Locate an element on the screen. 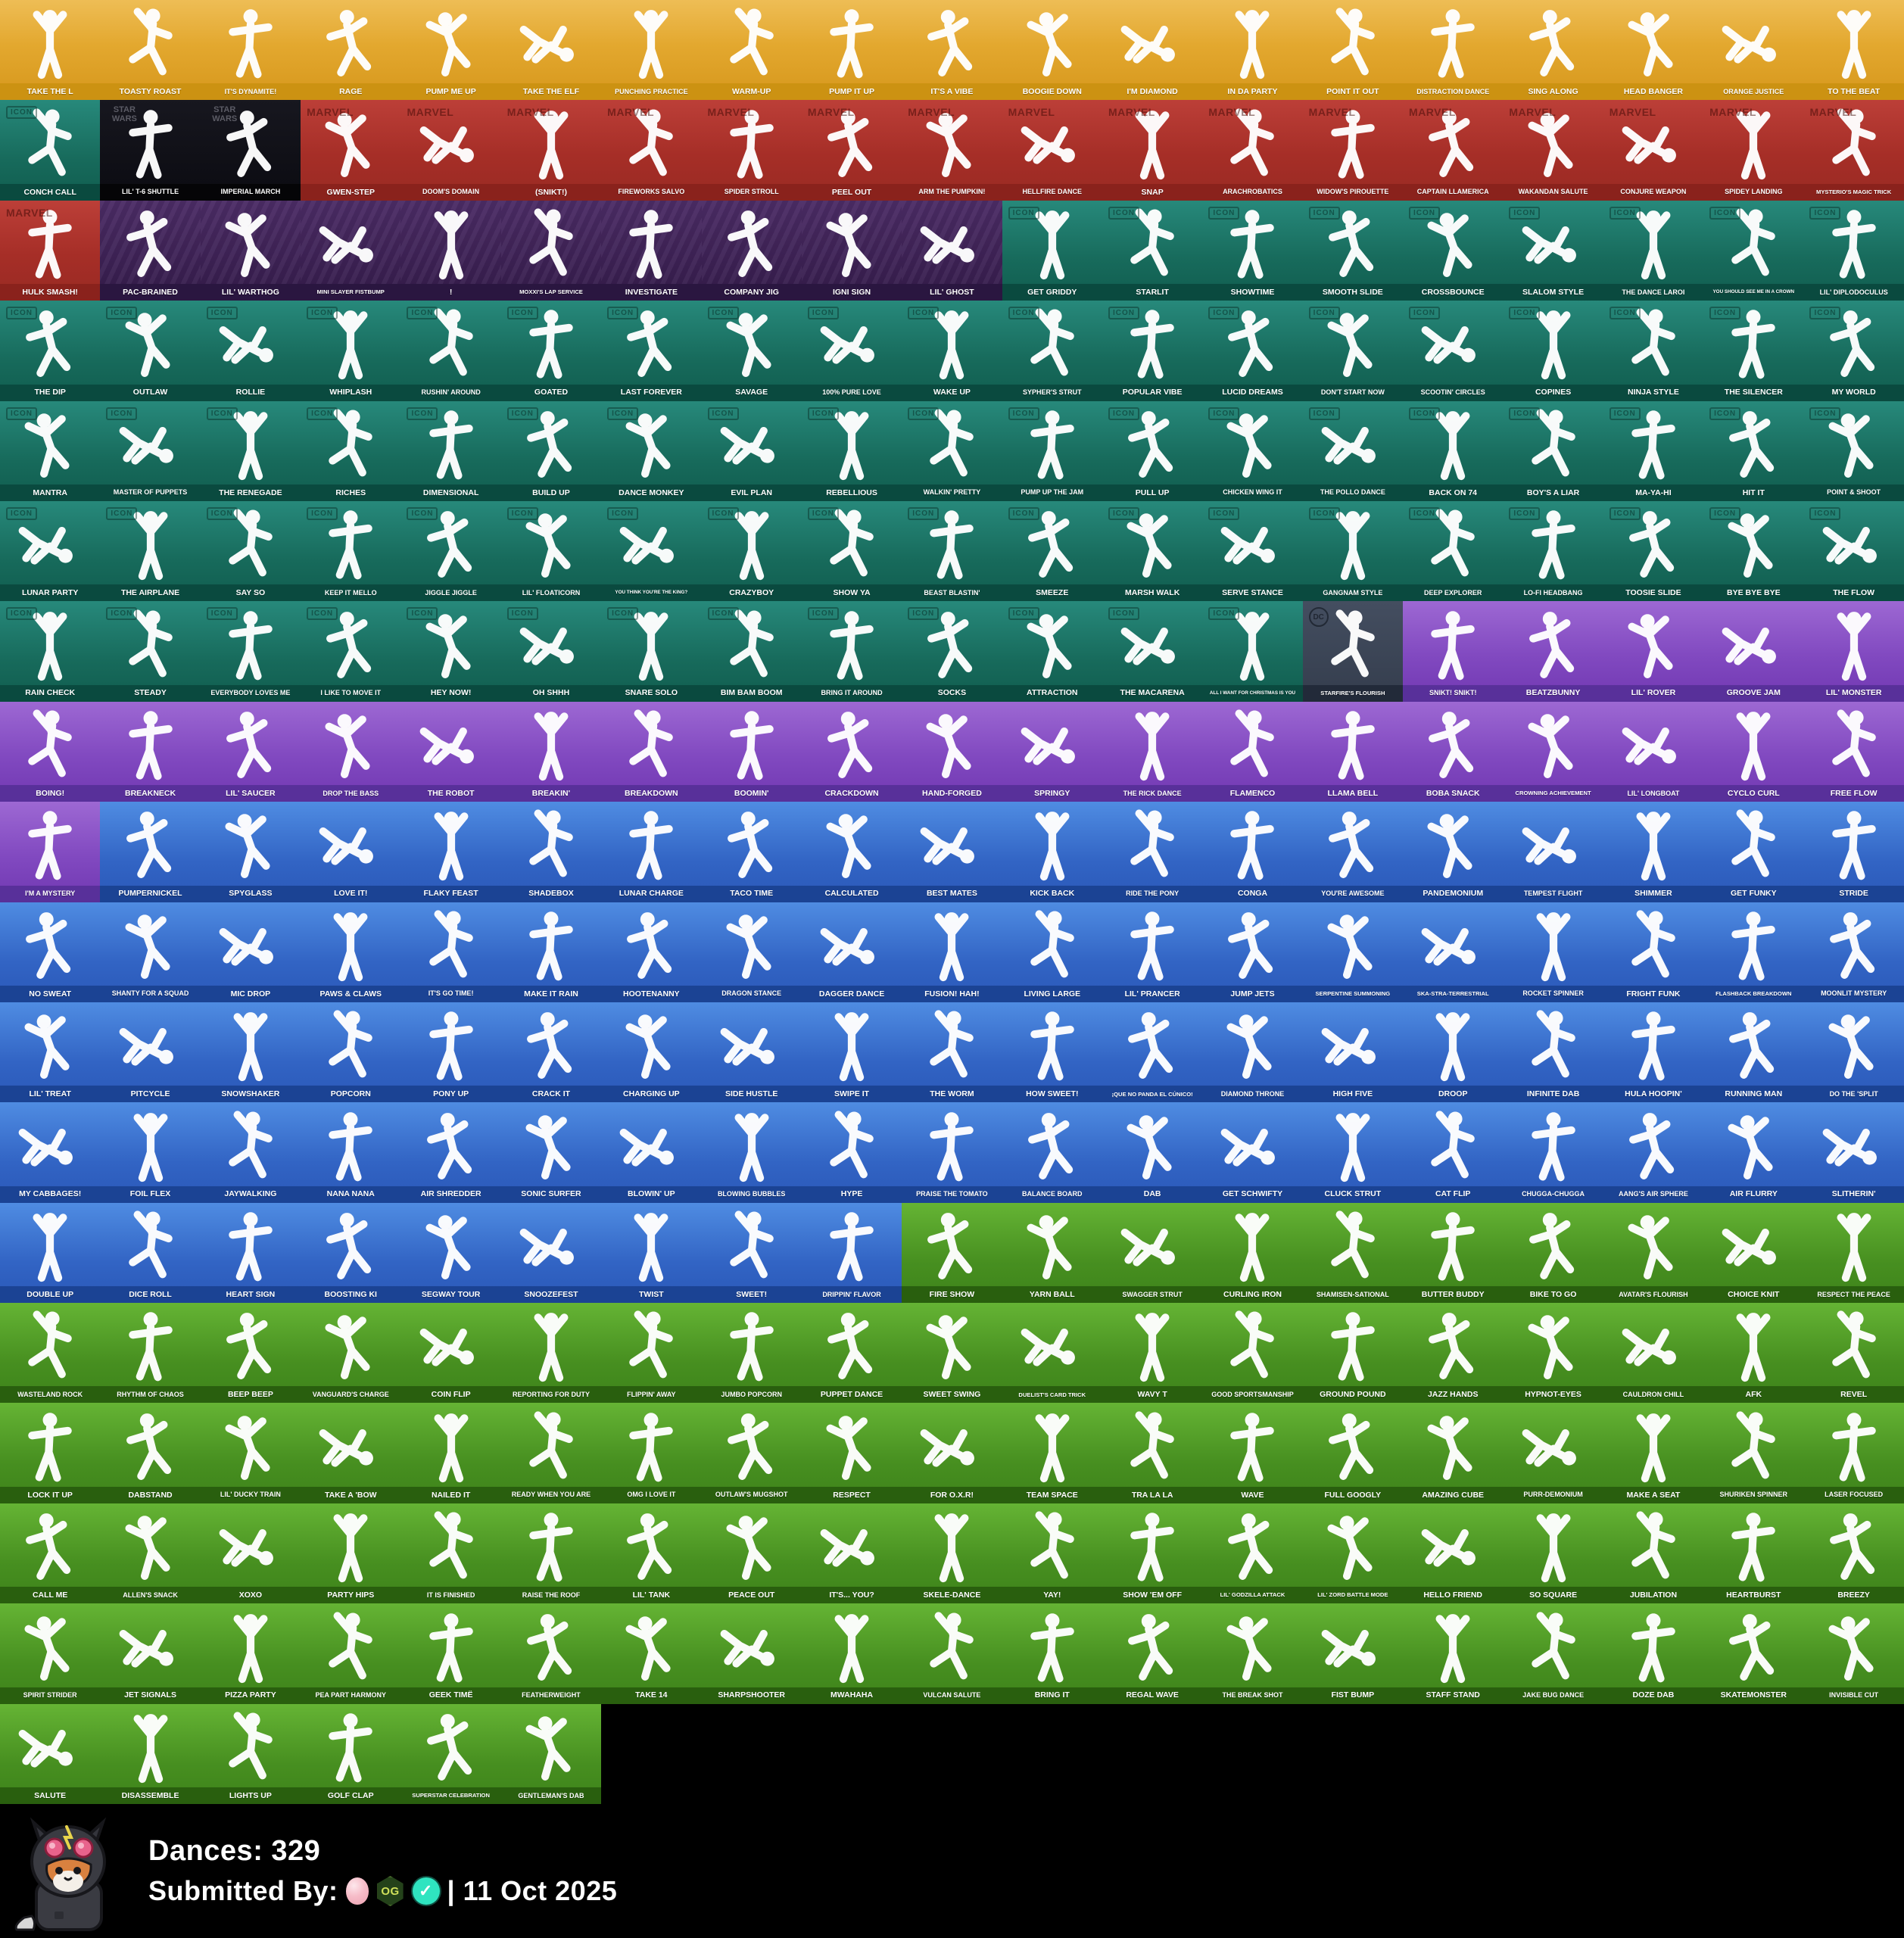 This screenshot has width=1904, height=1938. emote-tile: BEATZBUNNY is located at coordinates (1553, 651).